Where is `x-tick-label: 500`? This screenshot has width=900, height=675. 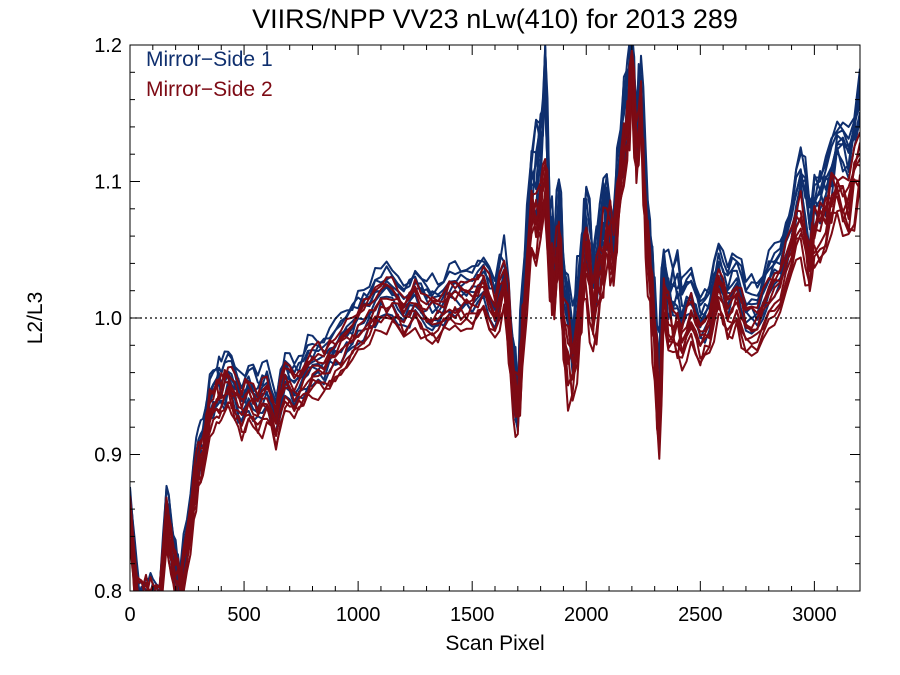 x-tick-label: 500 is located at coordinates (243, 615).